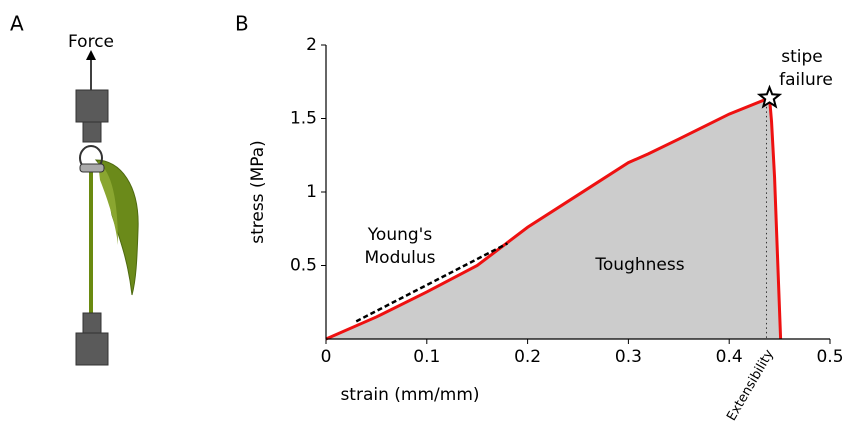 The height and width of the screenshot is (437, 856). Describe the element at coordinates (400, 235) in the screenshot. I see `annotation: Young's` at that location.